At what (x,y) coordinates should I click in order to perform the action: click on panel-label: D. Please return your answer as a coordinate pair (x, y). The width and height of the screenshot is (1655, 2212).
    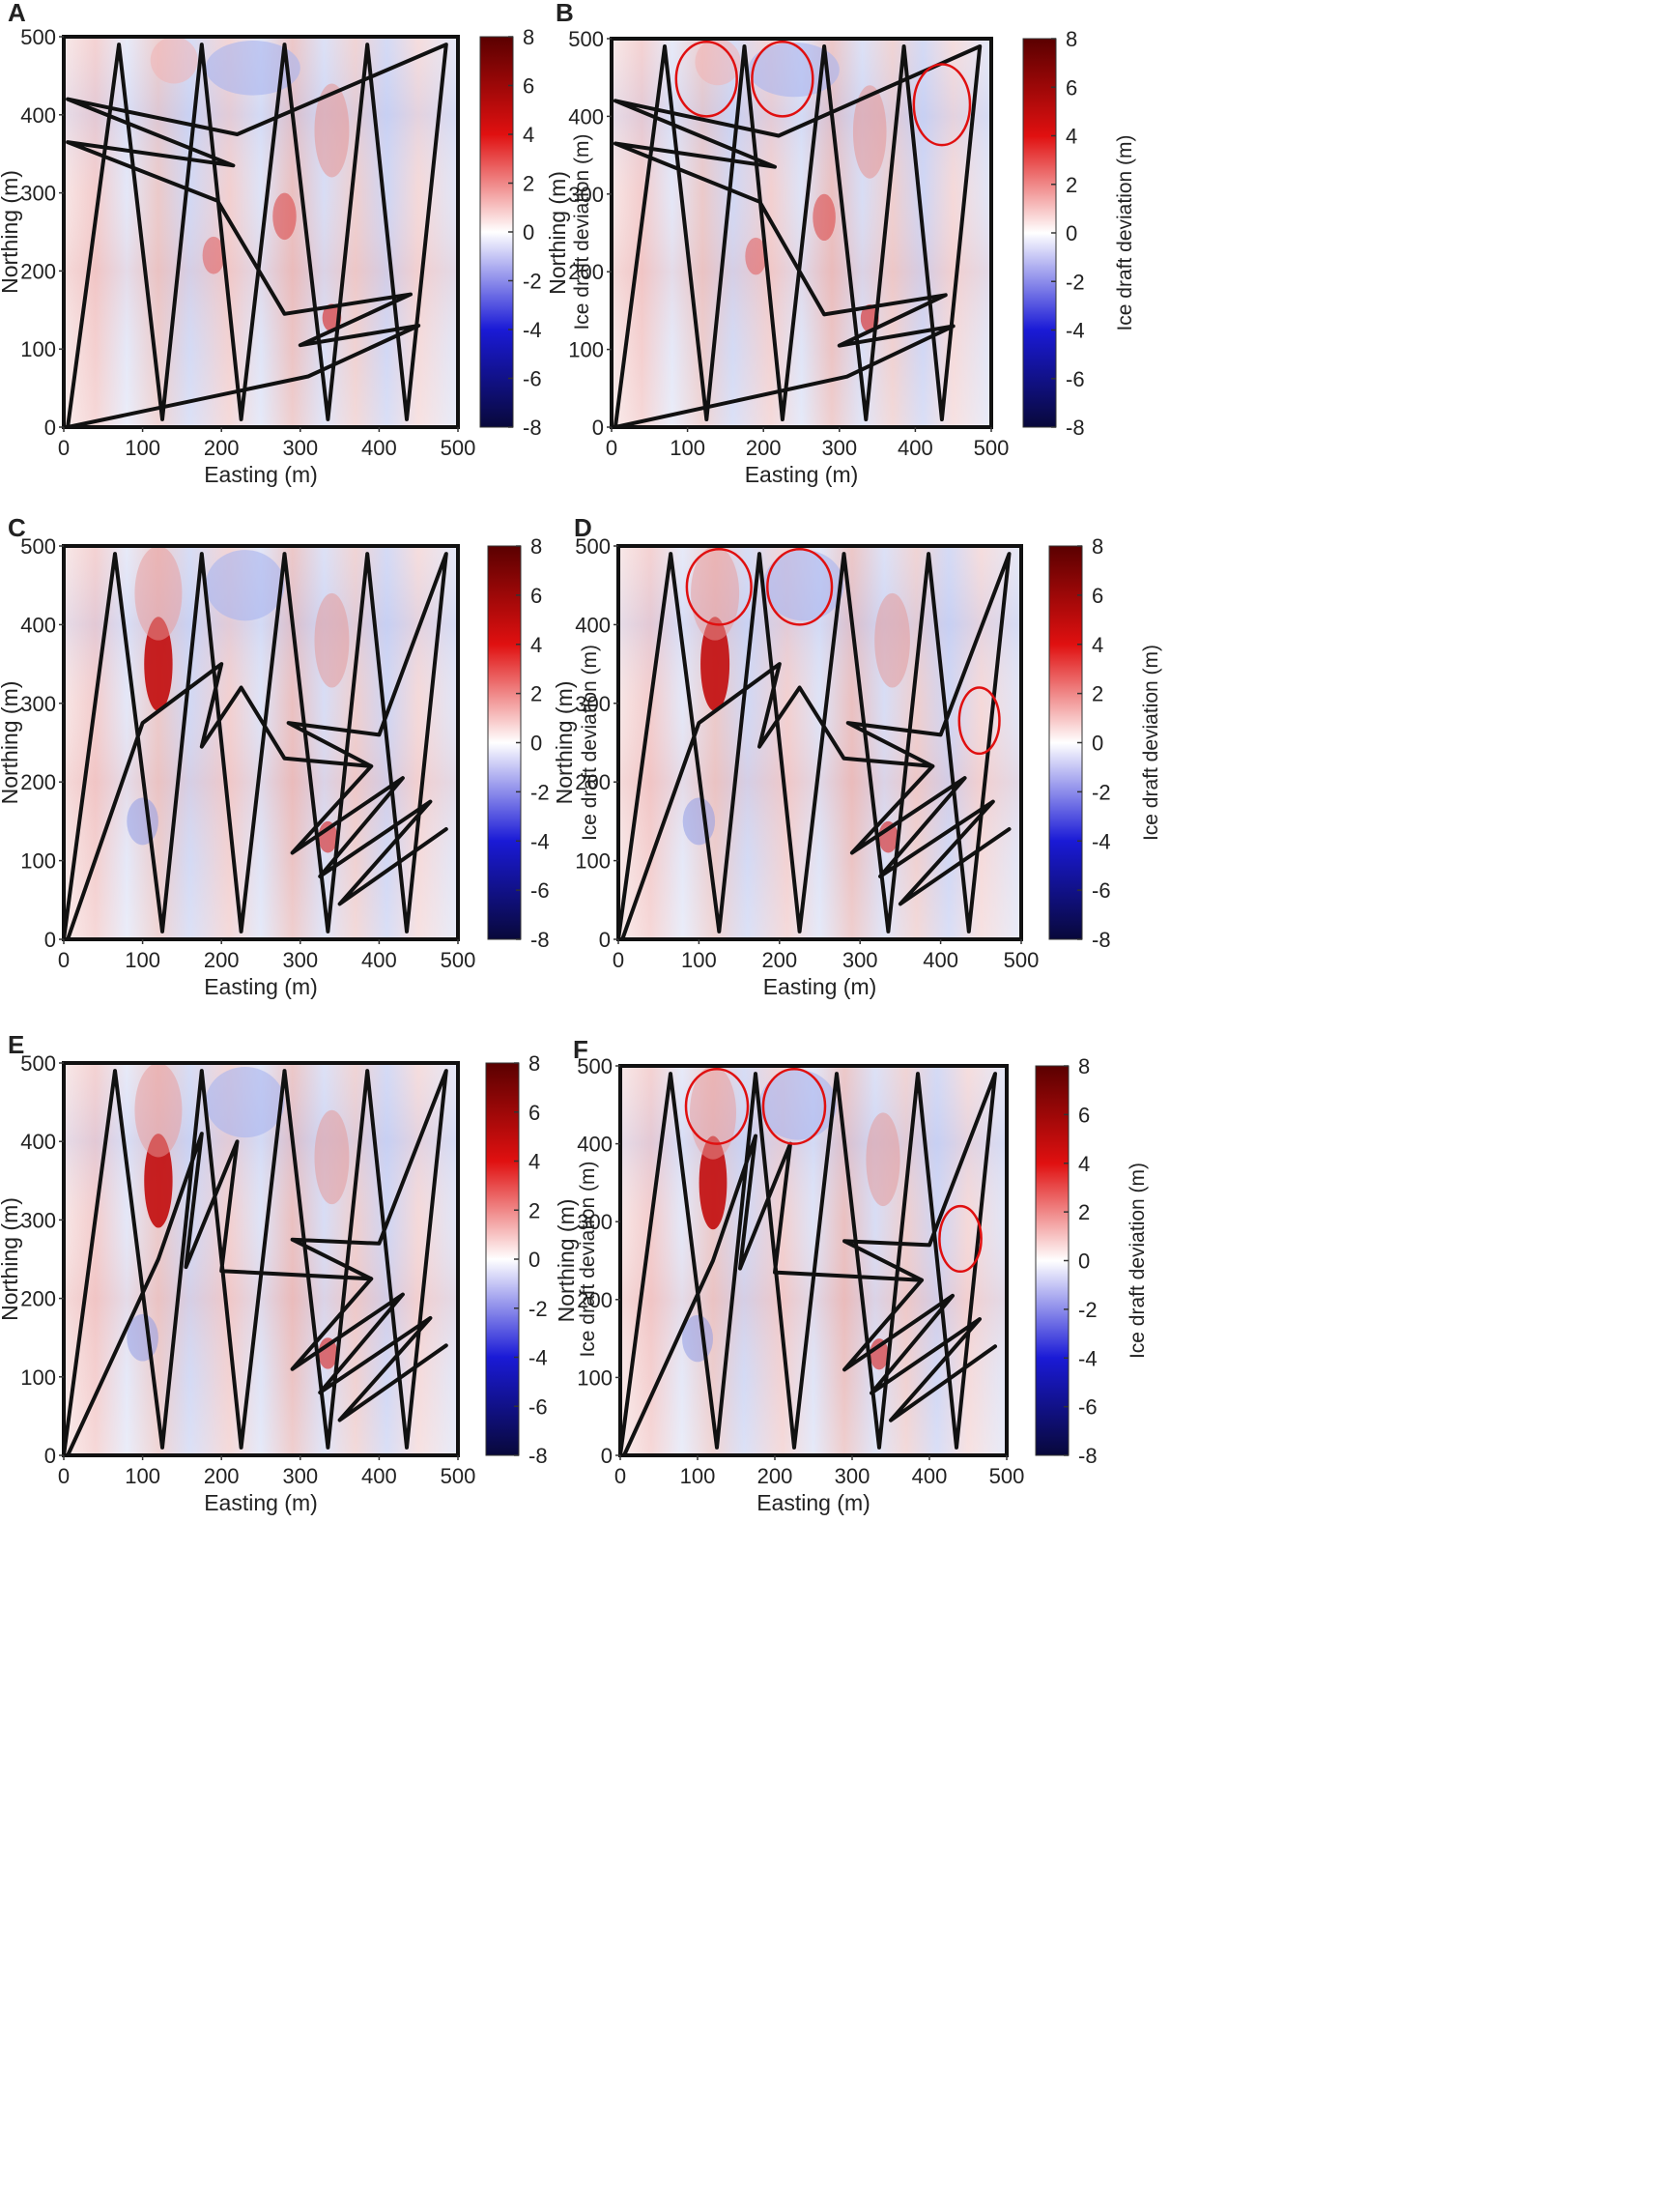
    Looking at the image, I should click on (583, 527).